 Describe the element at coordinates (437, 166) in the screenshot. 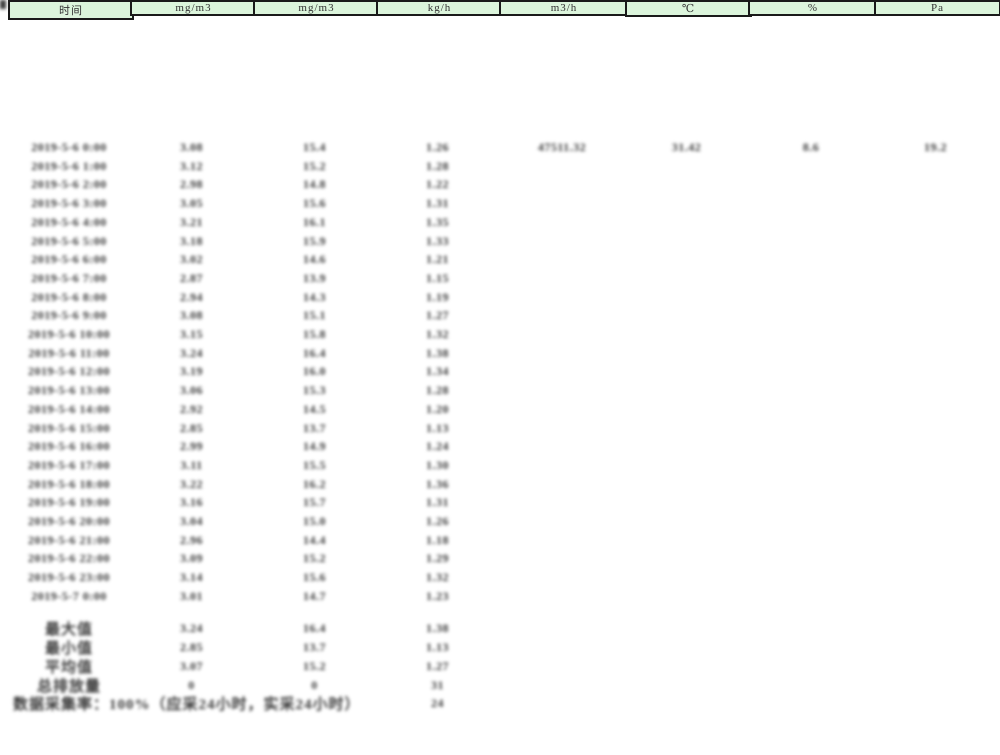

I see `data-cell-r0-c3: 1.28` at that location.